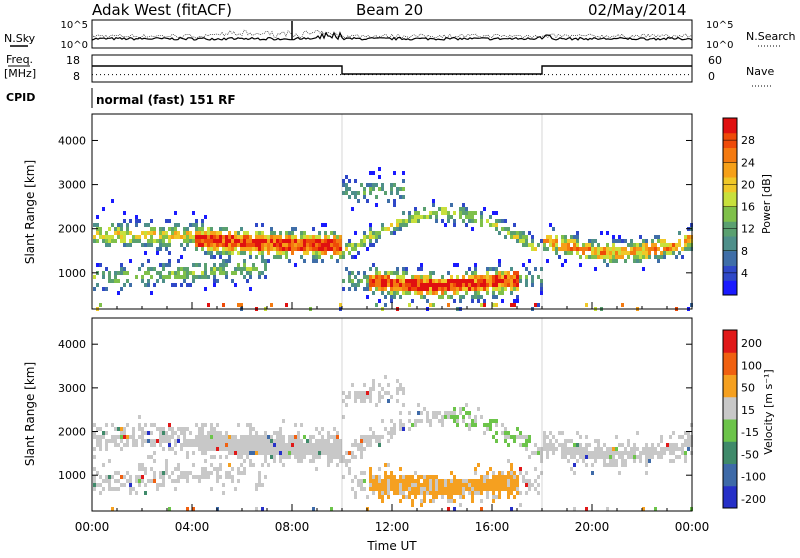  Describe the element at coordinates (744, 251) in the screenshot. I see `power-colorbar-tick: 8` at that location.